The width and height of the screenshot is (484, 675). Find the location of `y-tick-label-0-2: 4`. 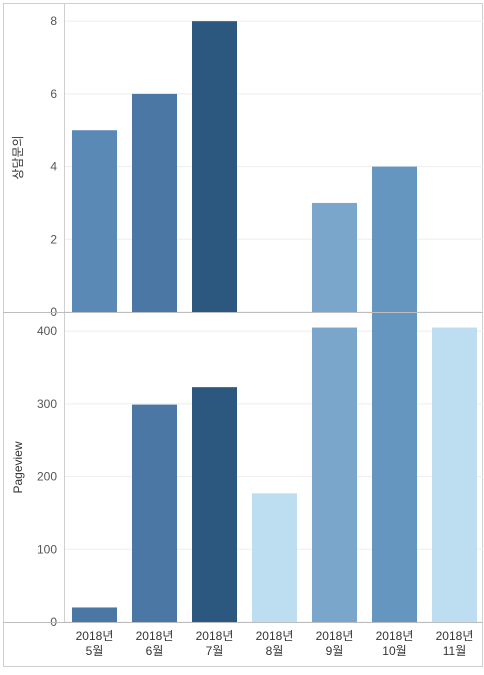

y-tick-label-0-2: 4 is located at coordinates (53, 167).